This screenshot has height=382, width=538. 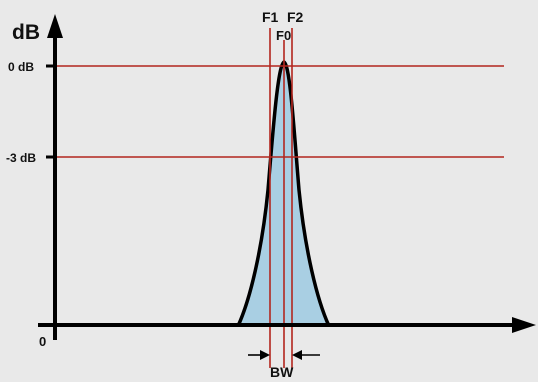 I want to click on minus-3db-label: -3 dB, so click(x=21, y=158).